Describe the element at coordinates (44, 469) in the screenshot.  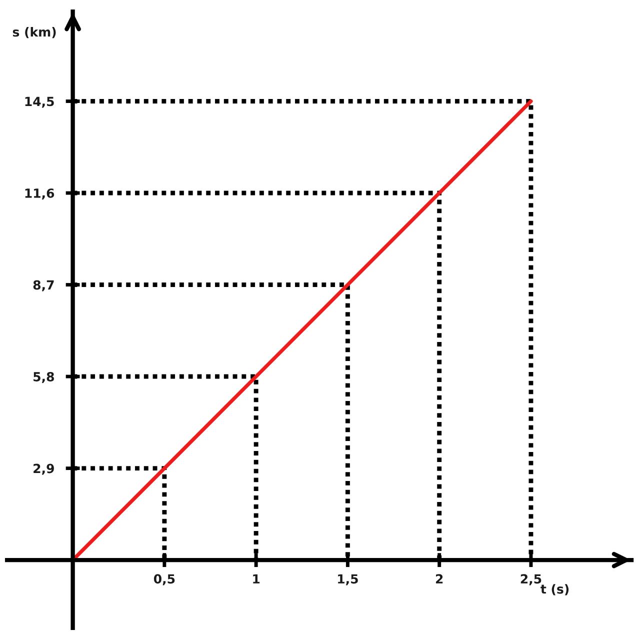
I see `y-tick-label: 2,9` at that location.